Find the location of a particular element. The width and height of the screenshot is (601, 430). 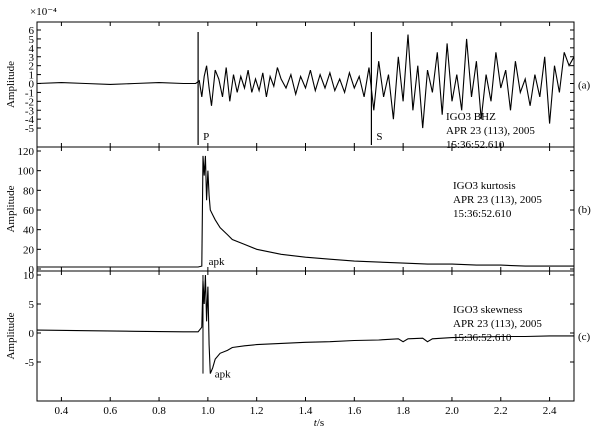

panel-label: (c) is located at coordinates (584, 337).